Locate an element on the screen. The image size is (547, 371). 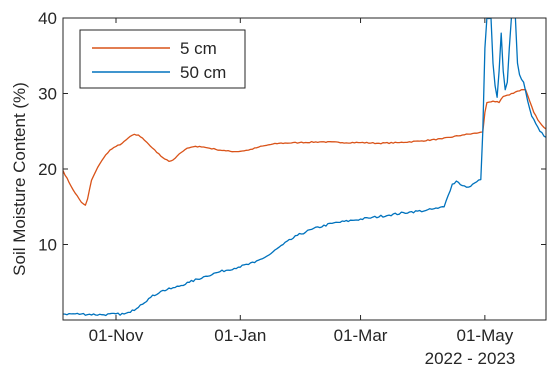
x-tick-label: 01-Mar is located at coordinates (361, 335).